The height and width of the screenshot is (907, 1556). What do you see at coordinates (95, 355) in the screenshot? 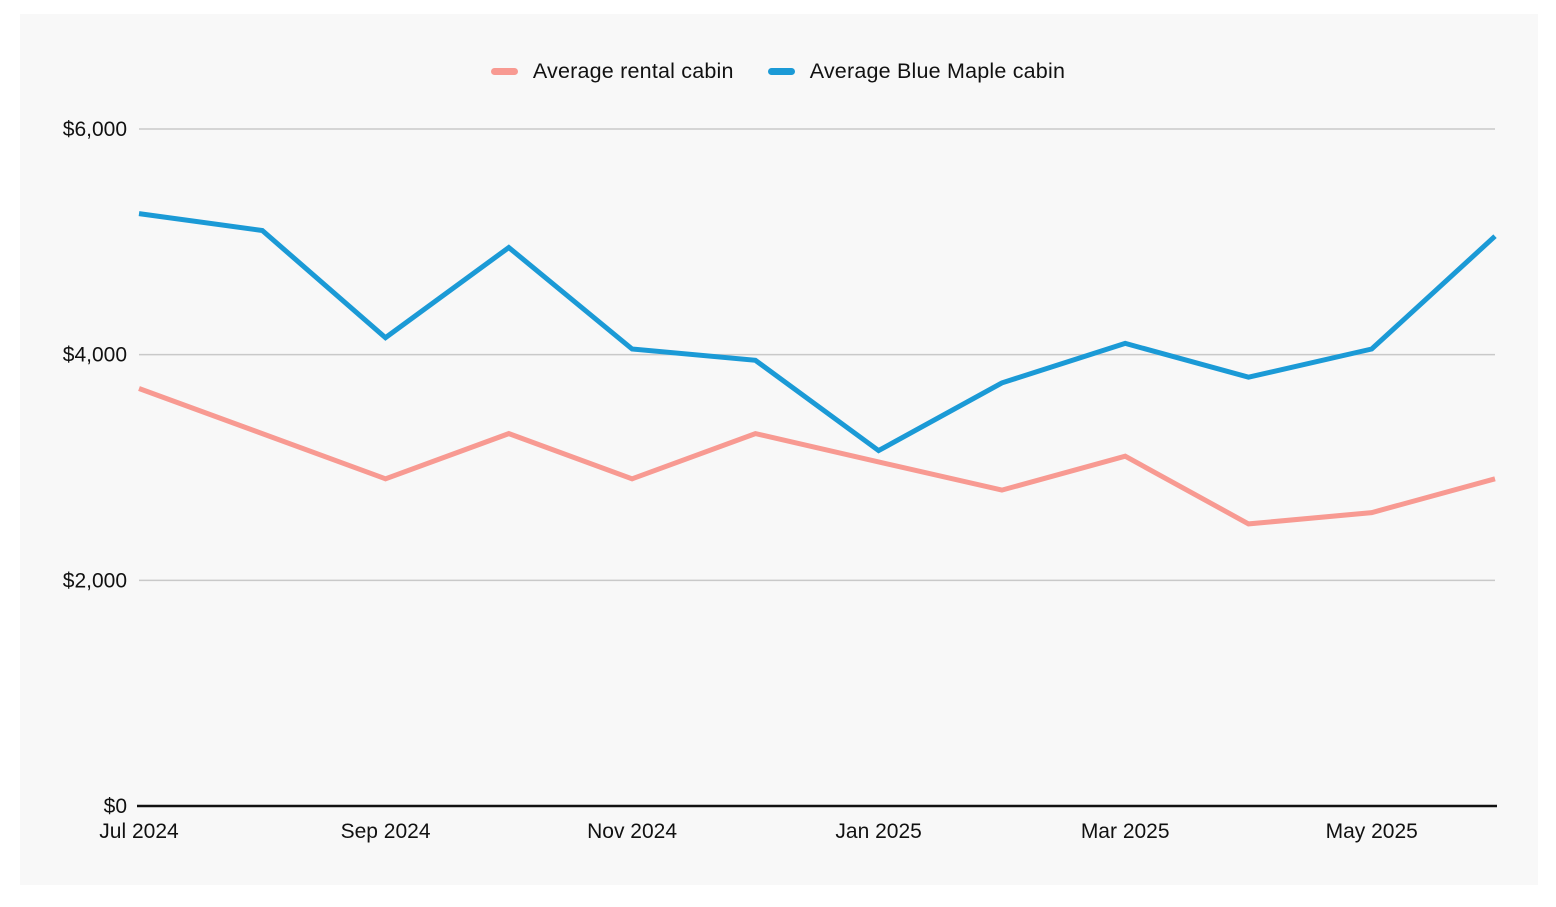
I see `y-tick-label-4000: $4,000` at bounding box center [95, 355].